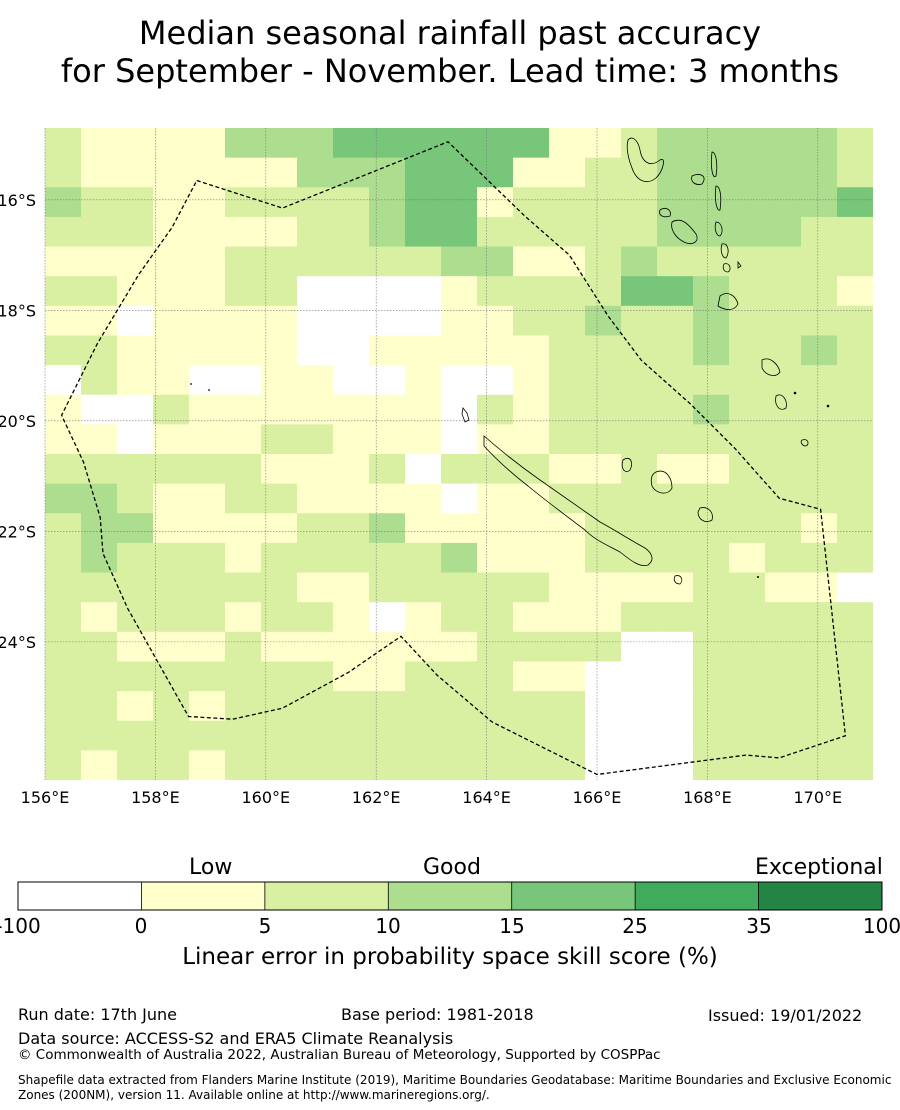  I want to click on lat-tick-label: 18°S, so click(18, 310).